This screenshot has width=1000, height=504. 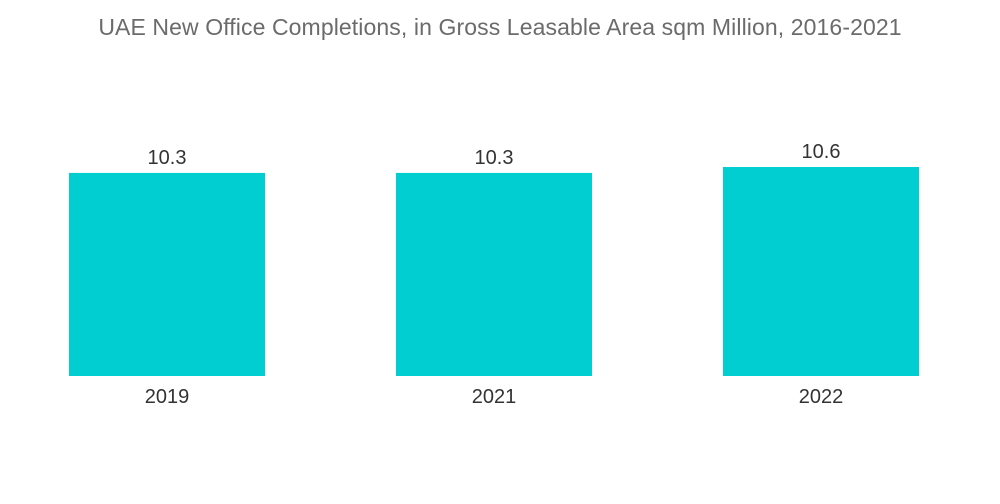 I want to click on x-tick-2022: 2022, so click(x=821, y=397).